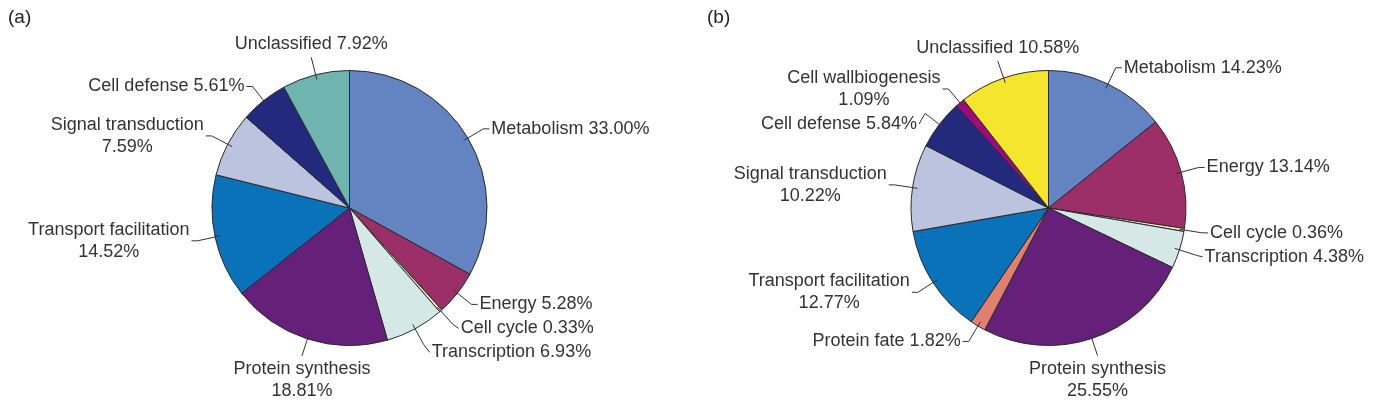  Describe the element at coordinates (302, 390) in the screenshot. I see `data-label: 18.81%` at that location.